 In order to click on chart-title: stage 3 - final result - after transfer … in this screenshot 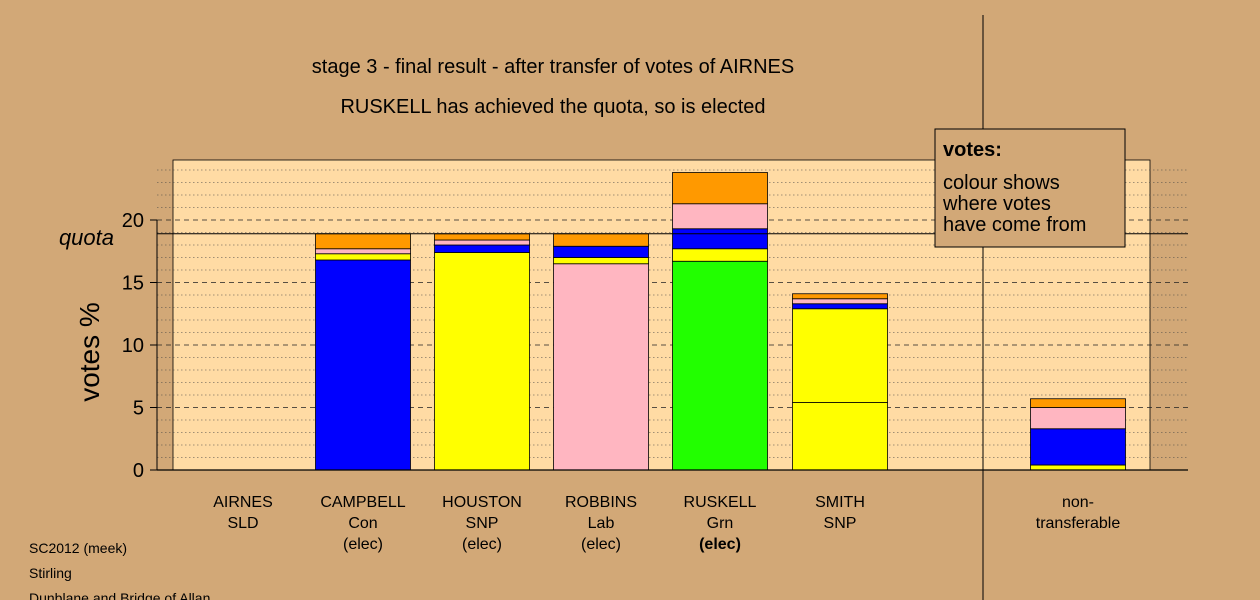, I will do `click(553, 67)`.